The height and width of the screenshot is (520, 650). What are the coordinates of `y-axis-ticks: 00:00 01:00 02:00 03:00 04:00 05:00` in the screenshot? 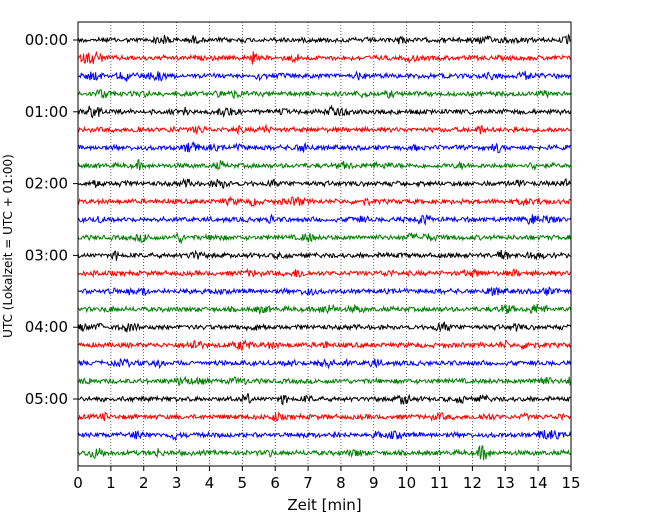 It's located at (51, 219).